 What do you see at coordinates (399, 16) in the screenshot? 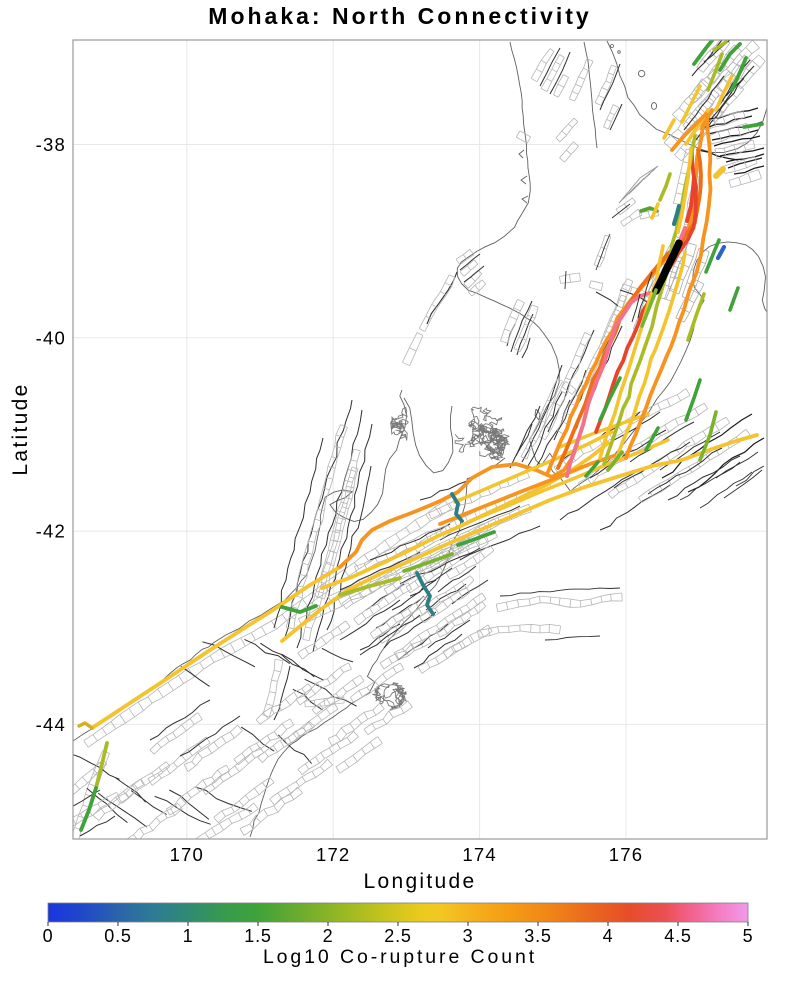
I see `svg-text: Mohaka: North Connectivity` at bounding box center [399, 16].